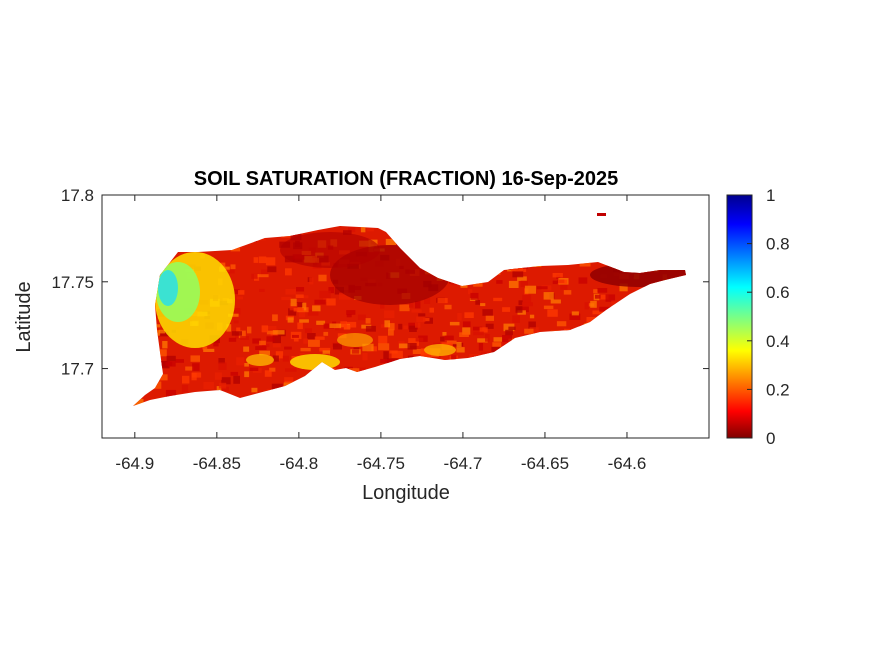 The image size is (875, 656). I want to click on colorbar-tick-label: 0.8, so click(778, 244).